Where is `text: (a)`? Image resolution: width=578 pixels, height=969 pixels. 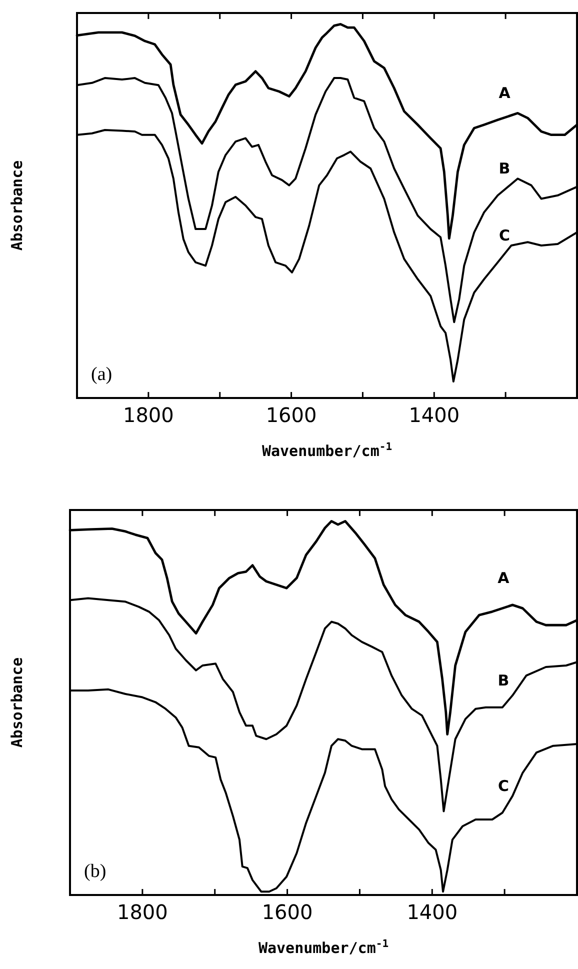
text: (a) is located at coordinates (101, 374).